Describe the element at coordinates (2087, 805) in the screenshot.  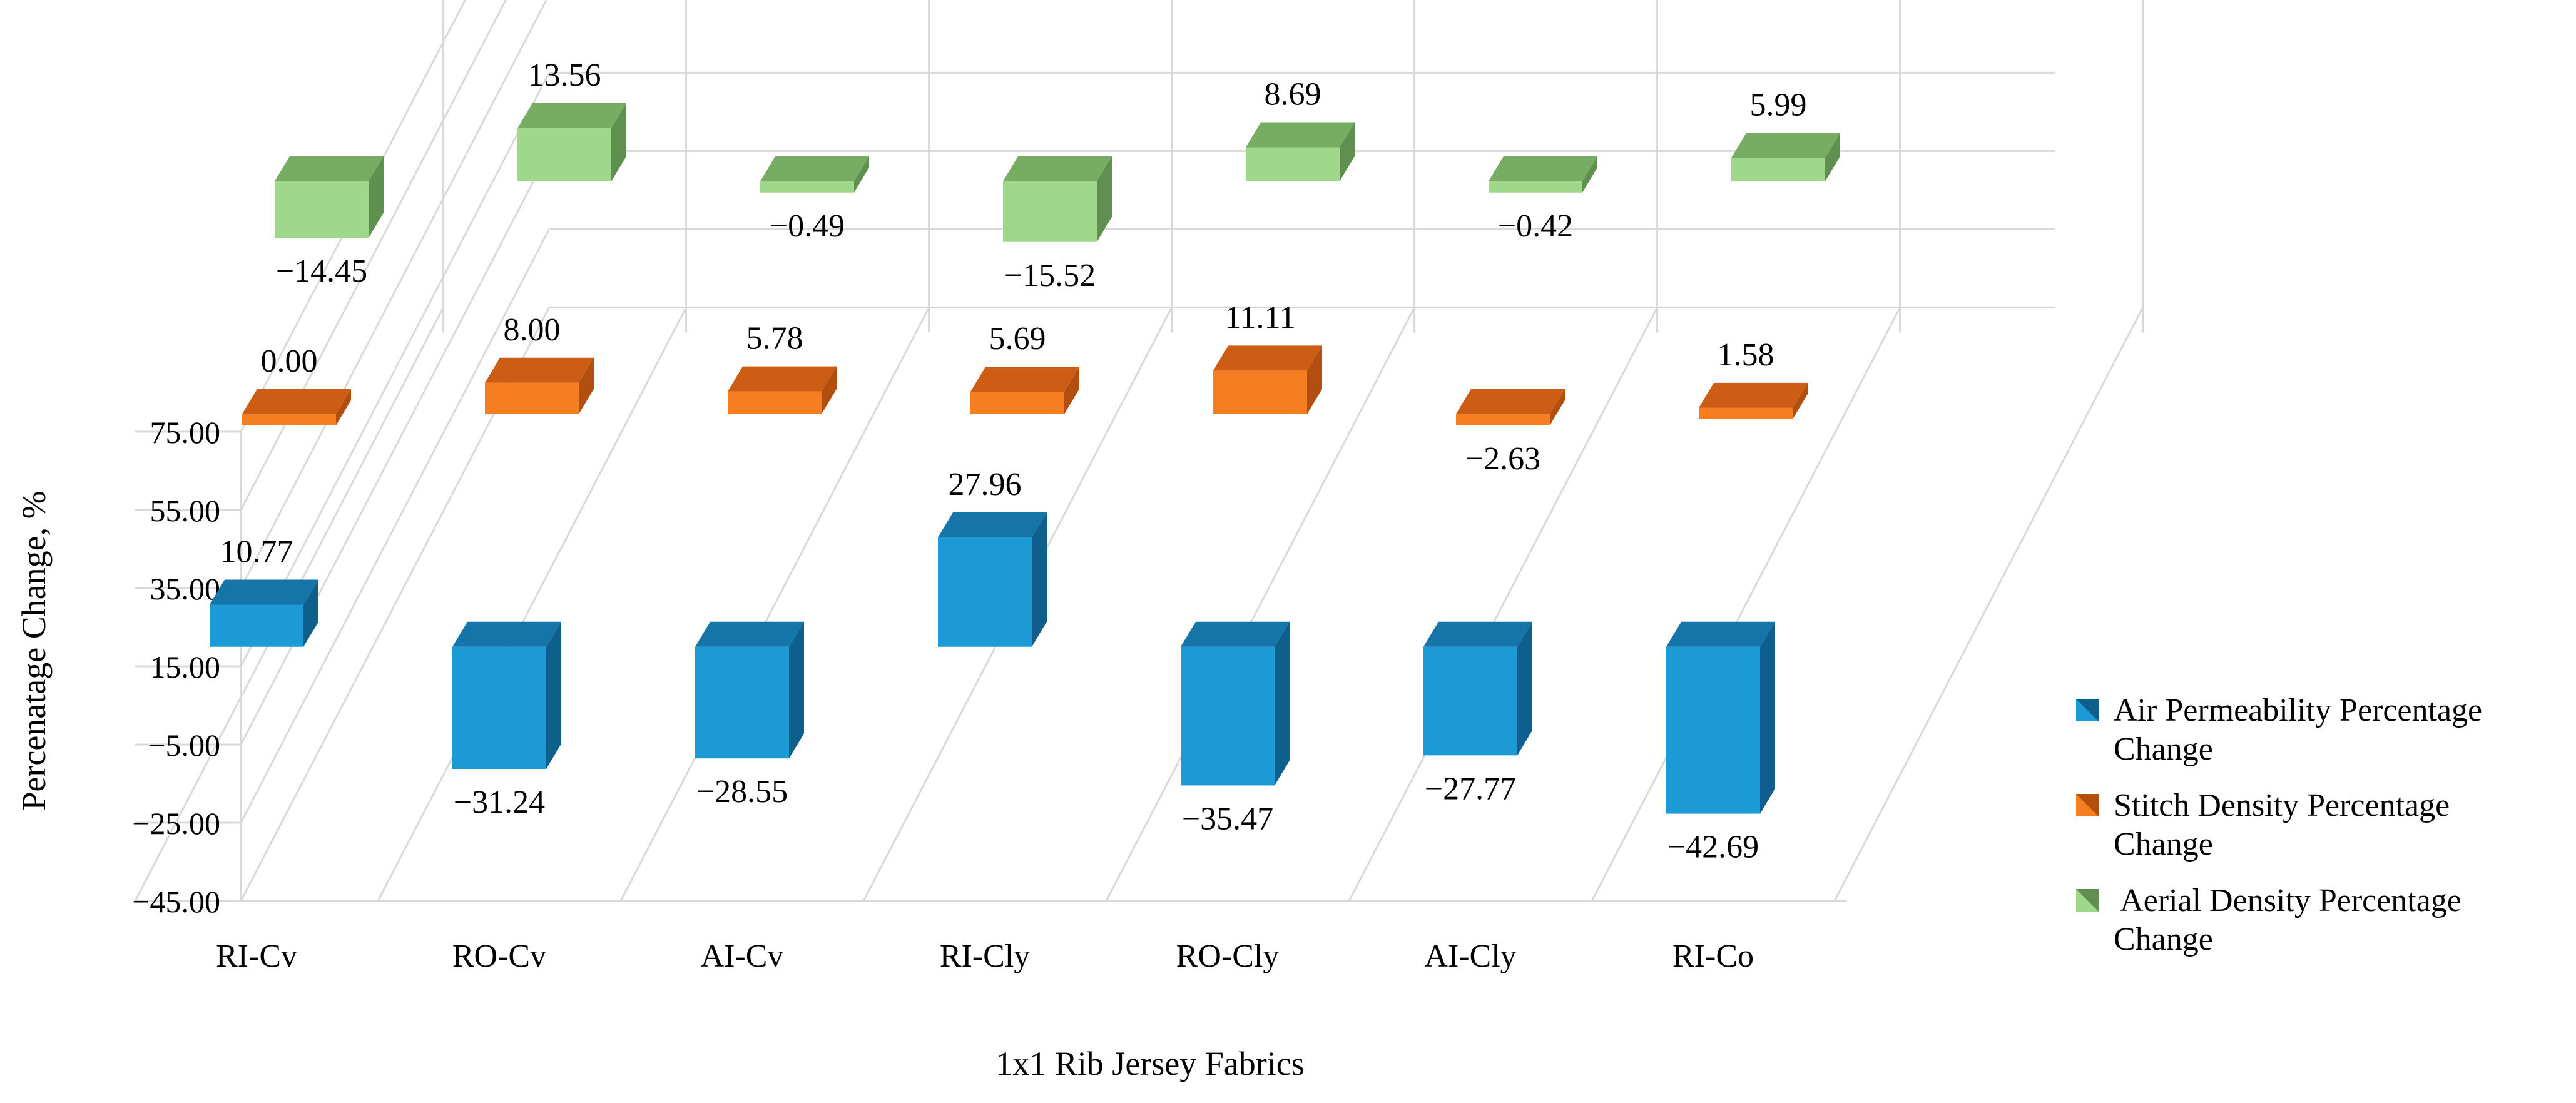
I see `legend-swatch-stitch-density` at that location.